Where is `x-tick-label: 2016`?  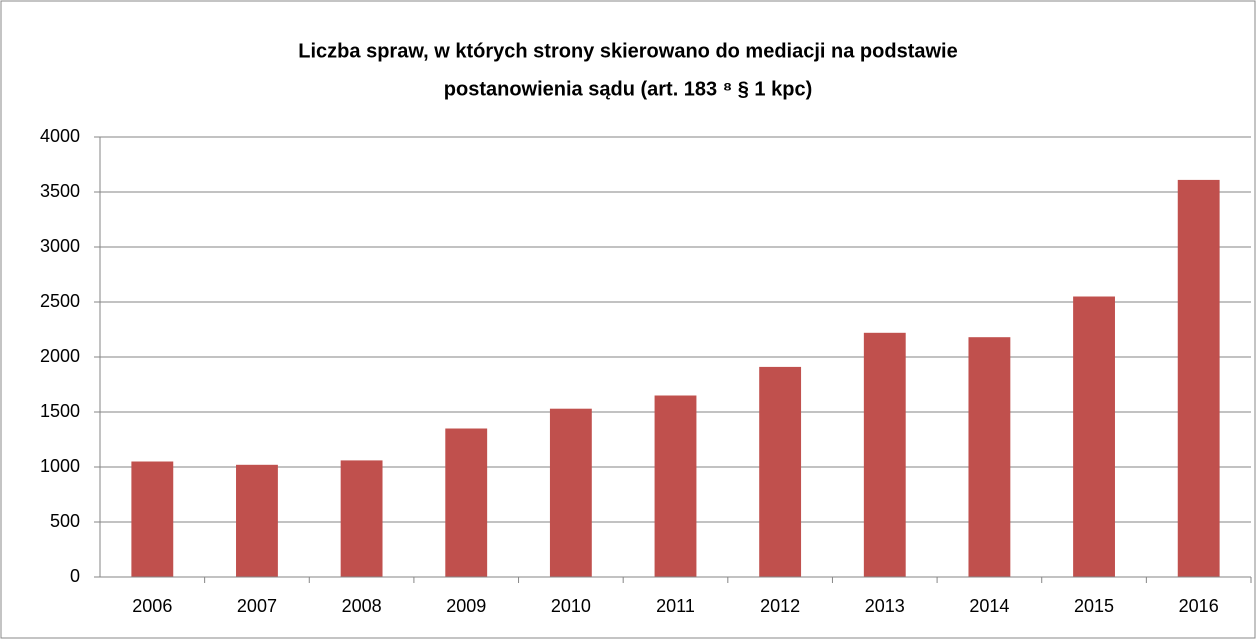 x-tick-label: 2016 is located at coordinates (1199, 606).